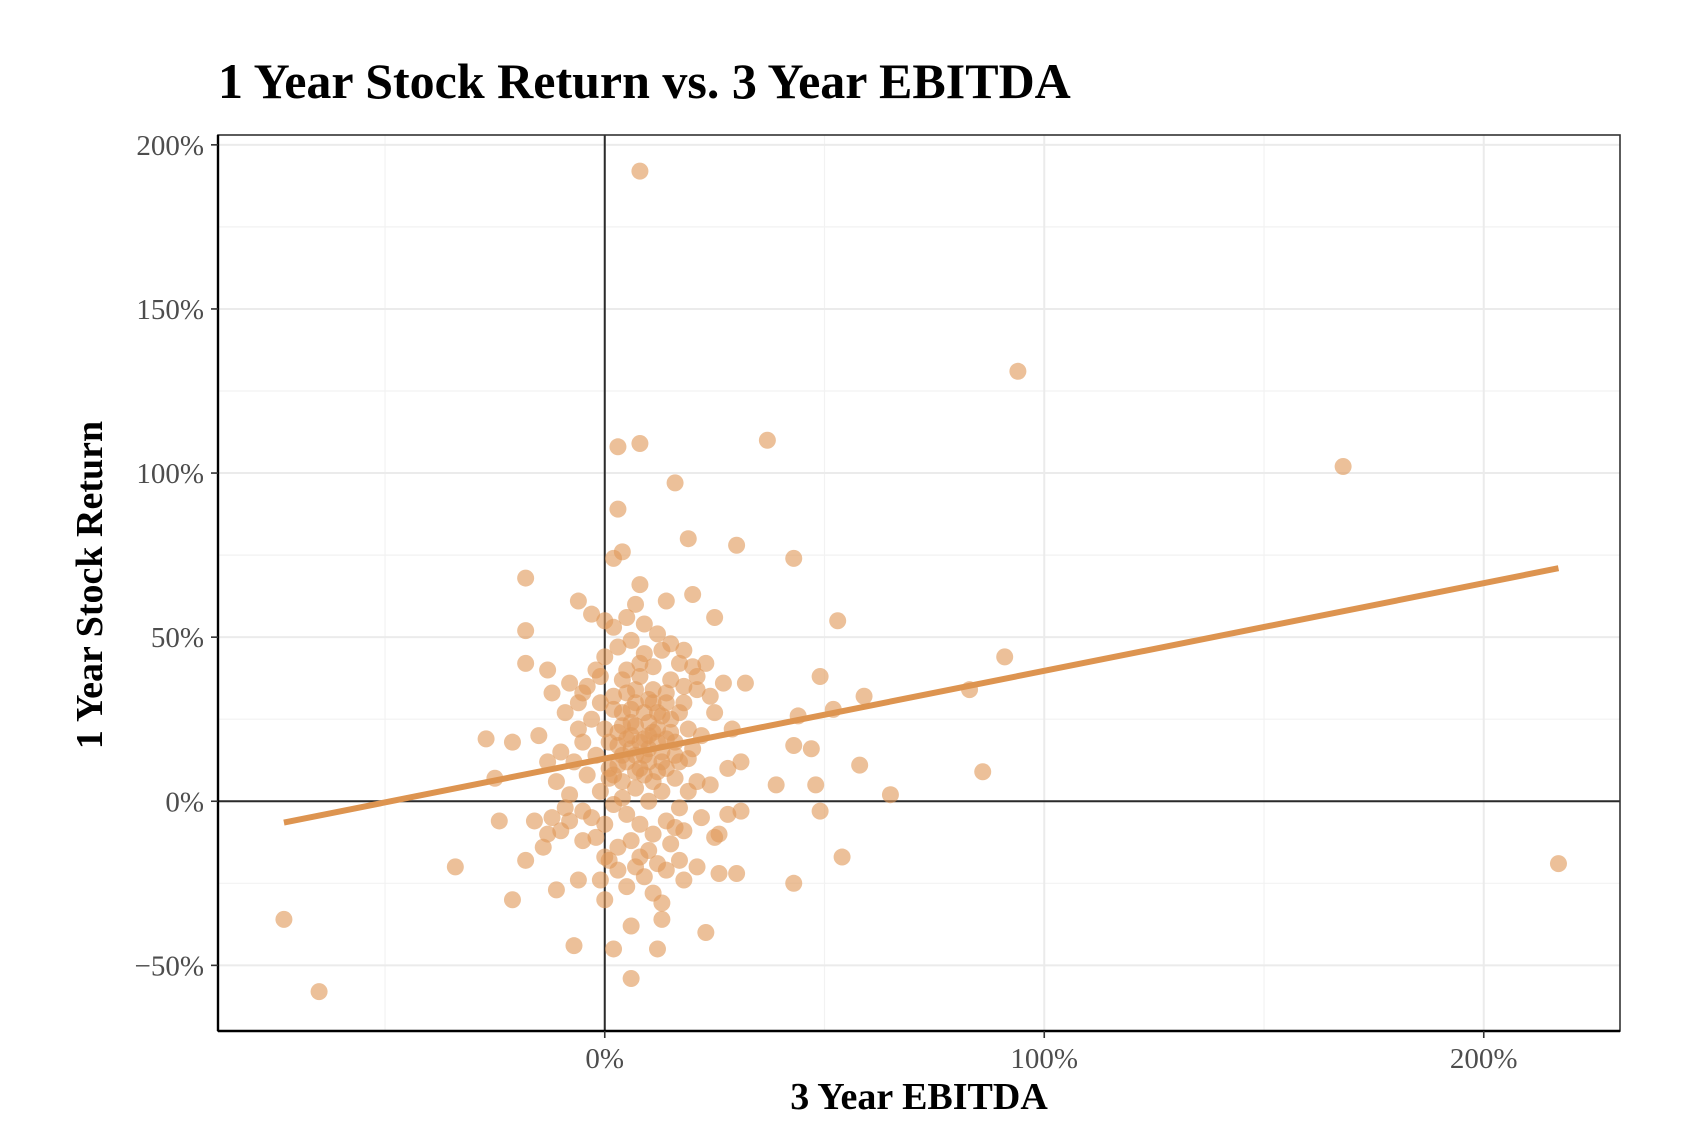 The height and width of the screenshot is (1130, 1708). I want to click on x-tick-label: 100%, so click(1044, 1059).